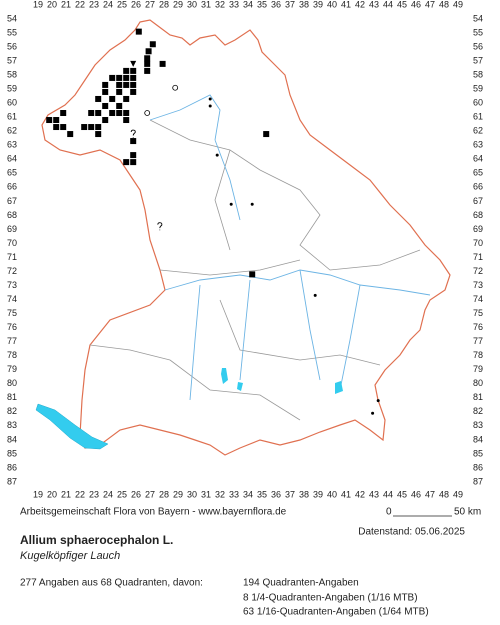  What do you see at coordinates (206, 4) in the screenshot?
I see `column-label: 31` at bounding box center [206, 4].